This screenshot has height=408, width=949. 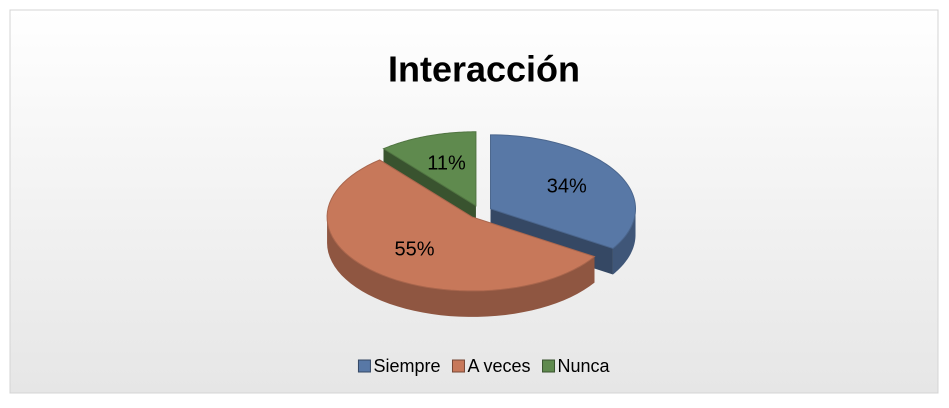 I want to click on pie-tops, so click(x=481, y=211).